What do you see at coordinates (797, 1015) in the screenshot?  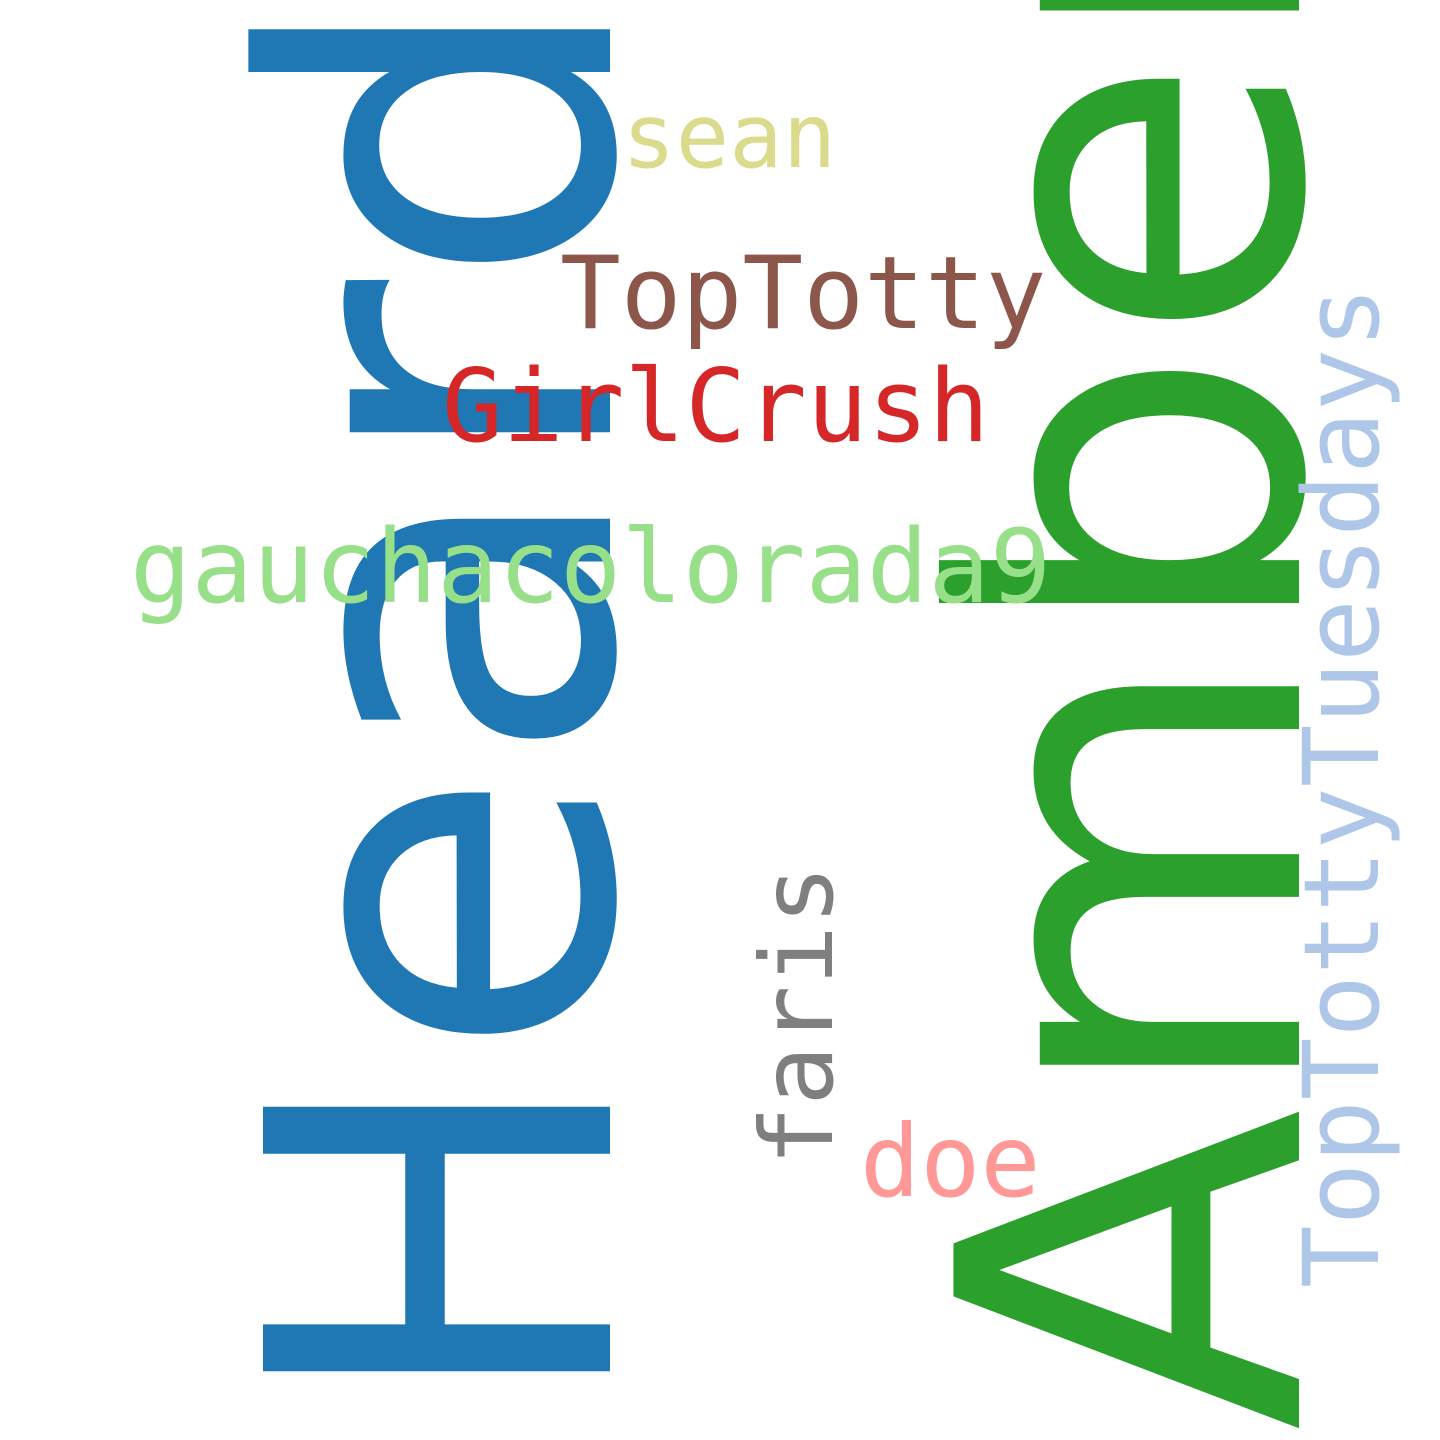 I see `word-faris: faris` at bounding box center [797, 1015].